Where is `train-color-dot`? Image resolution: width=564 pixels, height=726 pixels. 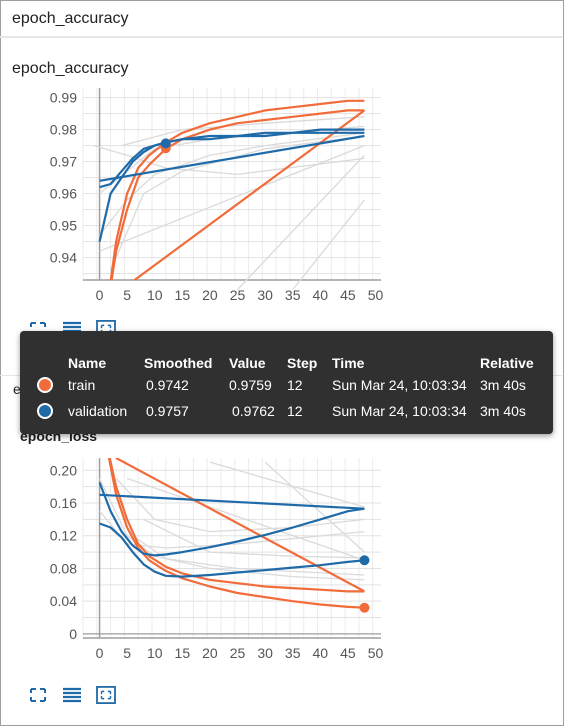 train-color-dot is located at coordinates (45, 385).